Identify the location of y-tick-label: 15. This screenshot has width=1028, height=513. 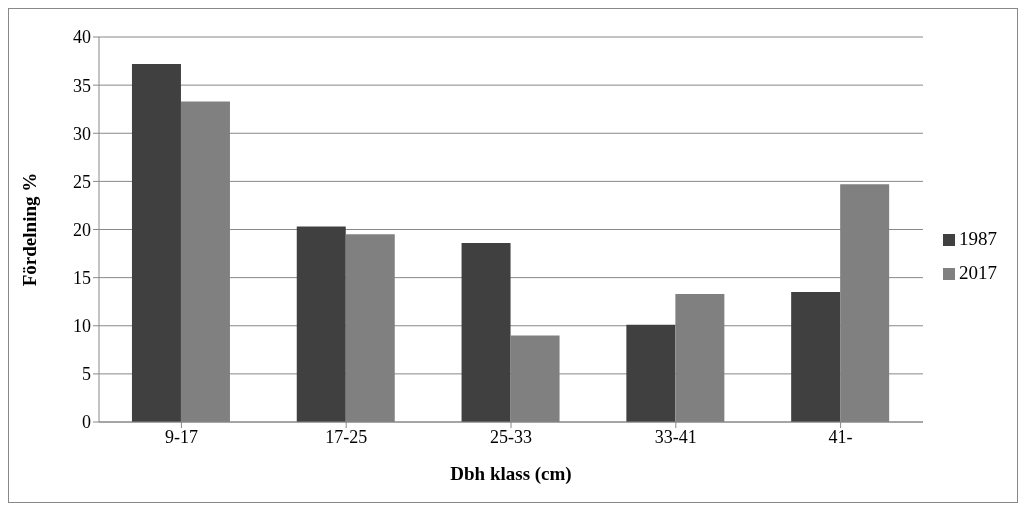
(82, 278).